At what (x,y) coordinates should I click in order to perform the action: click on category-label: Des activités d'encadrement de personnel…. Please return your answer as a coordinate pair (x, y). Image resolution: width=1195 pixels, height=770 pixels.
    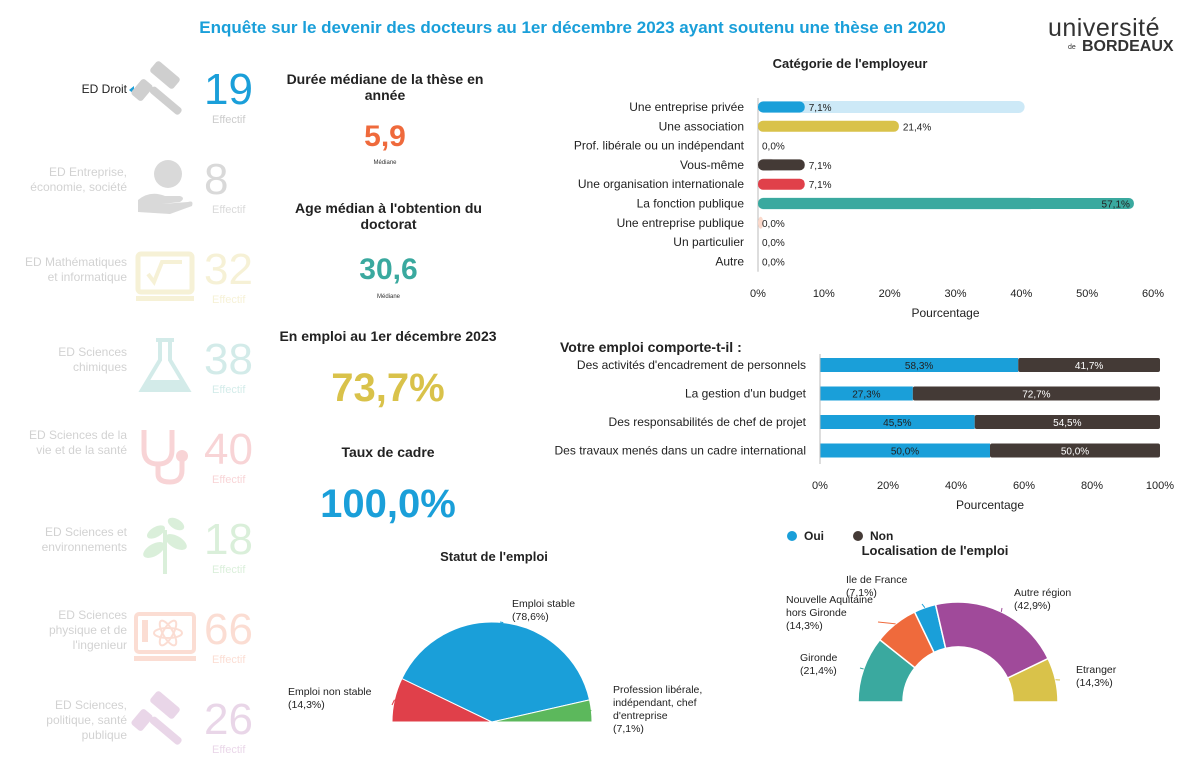
    Looking at the image, I should click on (691, 365).